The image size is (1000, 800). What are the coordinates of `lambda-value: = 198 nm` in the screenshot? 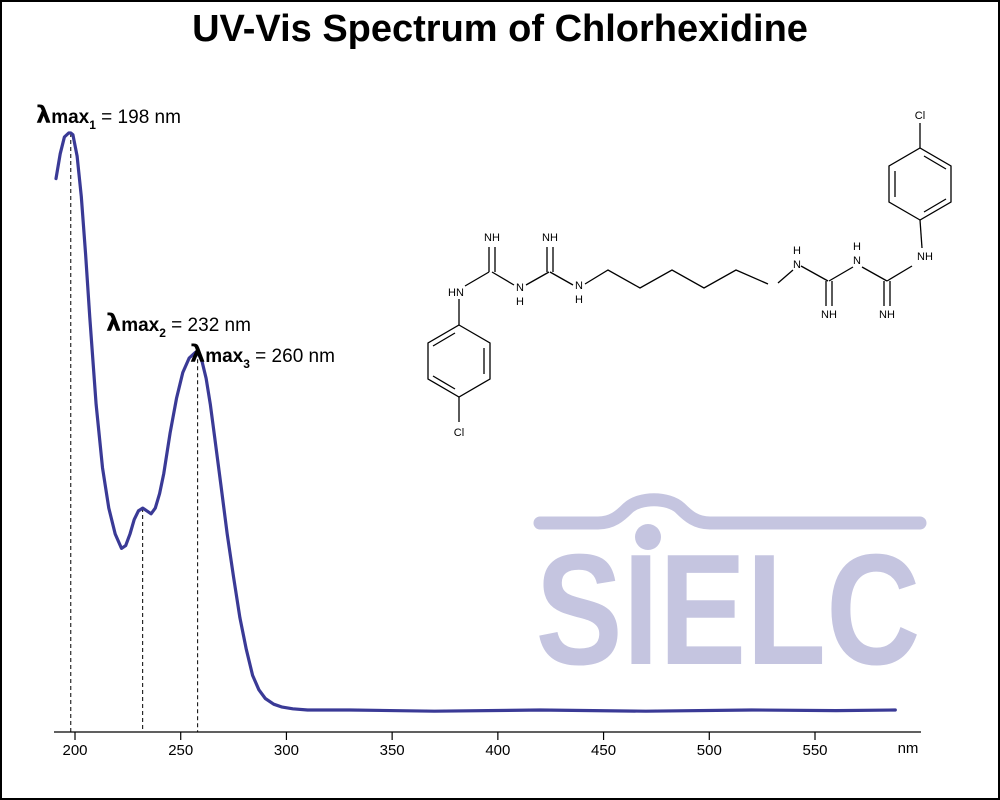 It's located at (138, 117).